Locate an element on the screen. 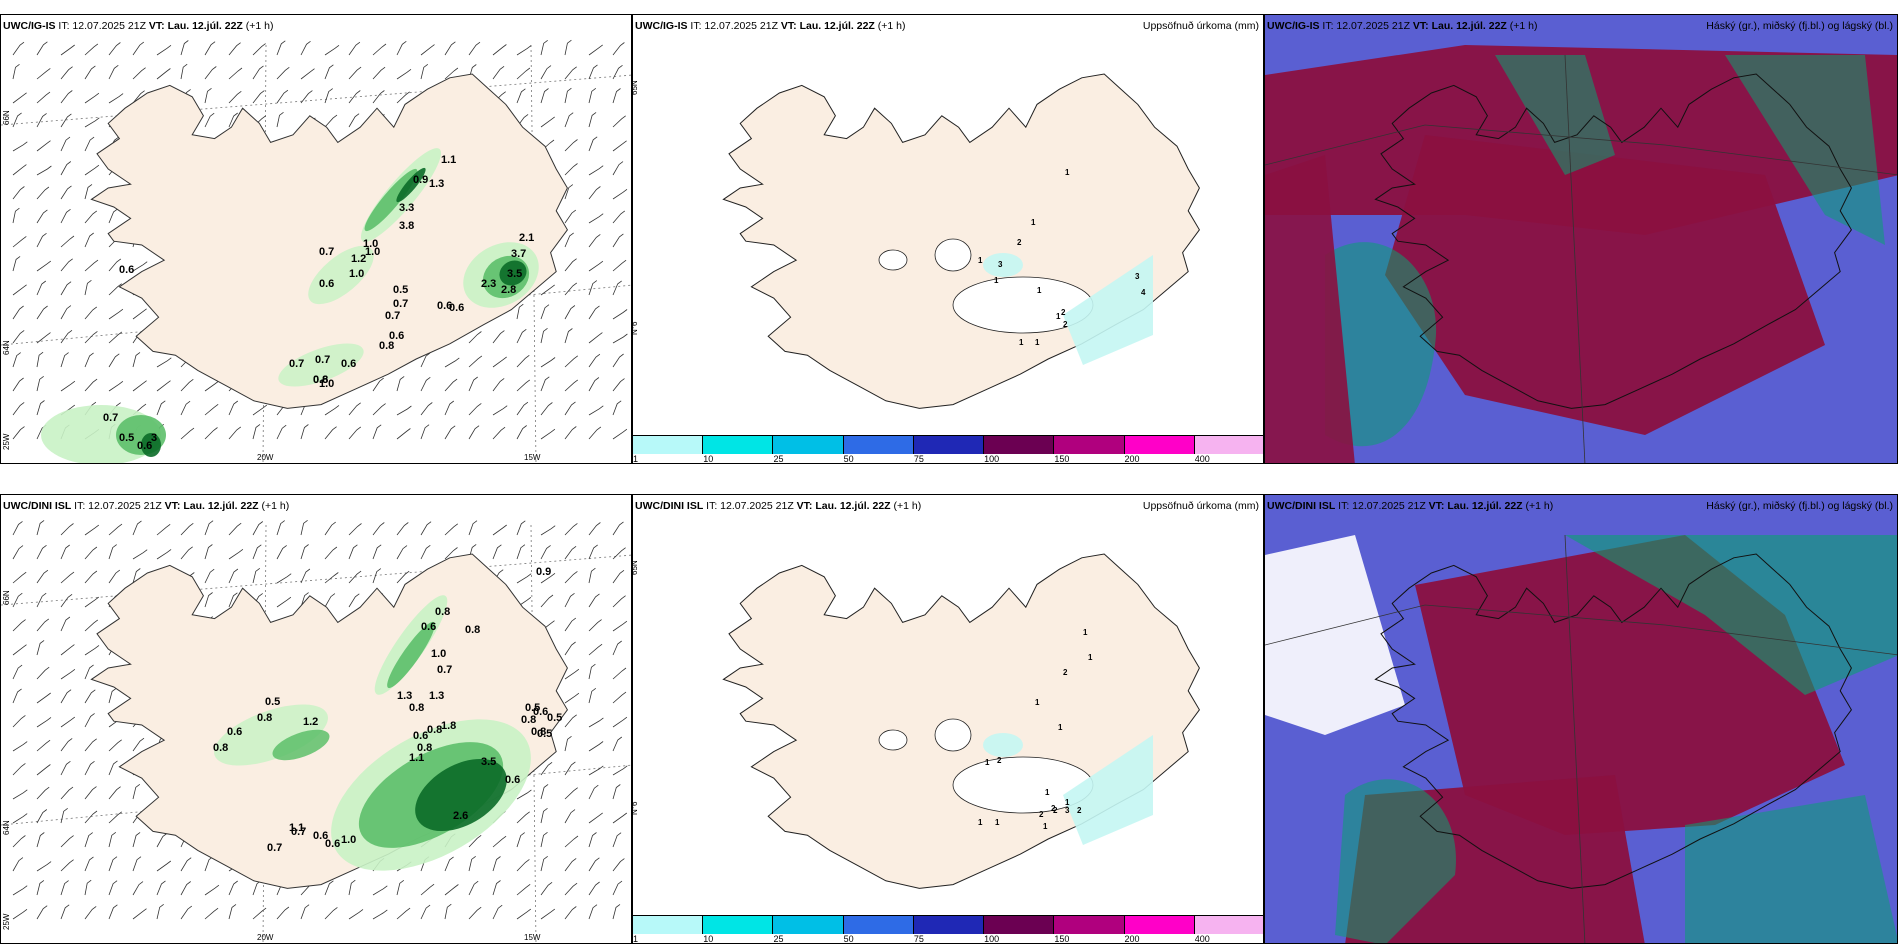 Image resolution: width=1900 pixels, height=950 pixels. graticule-line is located at coordinates (1581, 150).